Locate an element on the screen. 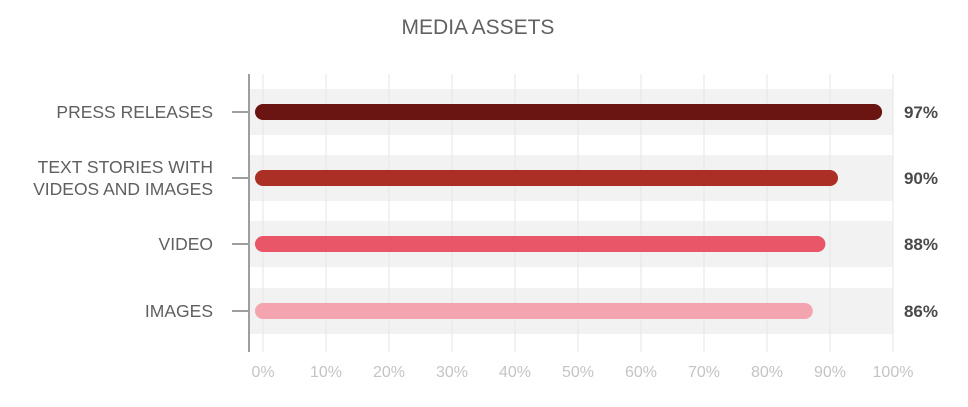  category-label: TEXT STORIES WITH is located at coordinates (125, 167).